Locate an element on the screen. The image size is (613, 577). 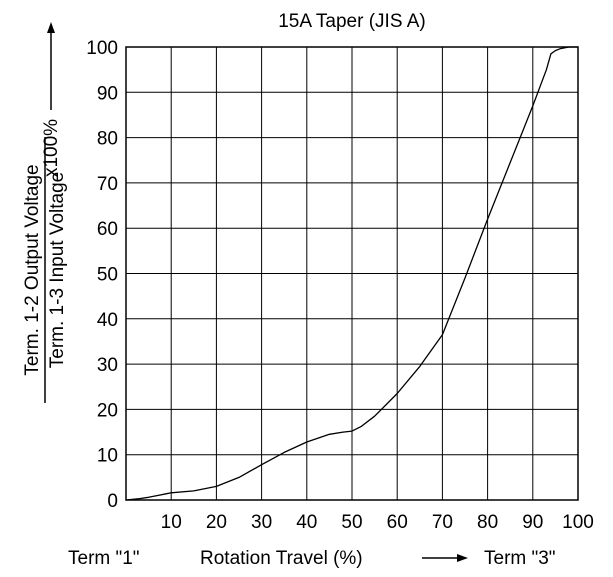
x-tick-label: 100 is located at coordinates (578, 522).